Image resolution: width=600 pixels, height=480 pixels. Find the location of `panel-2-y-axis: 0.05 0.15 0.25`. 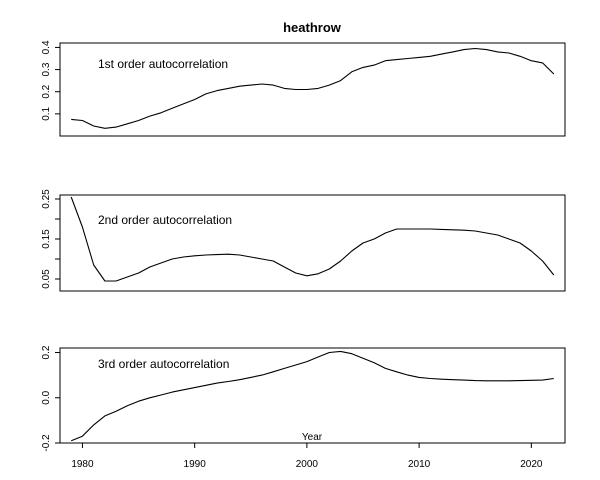

panel-2-y-axis: 0.05 0.15 0.25 is located at coordinates (50, 239).